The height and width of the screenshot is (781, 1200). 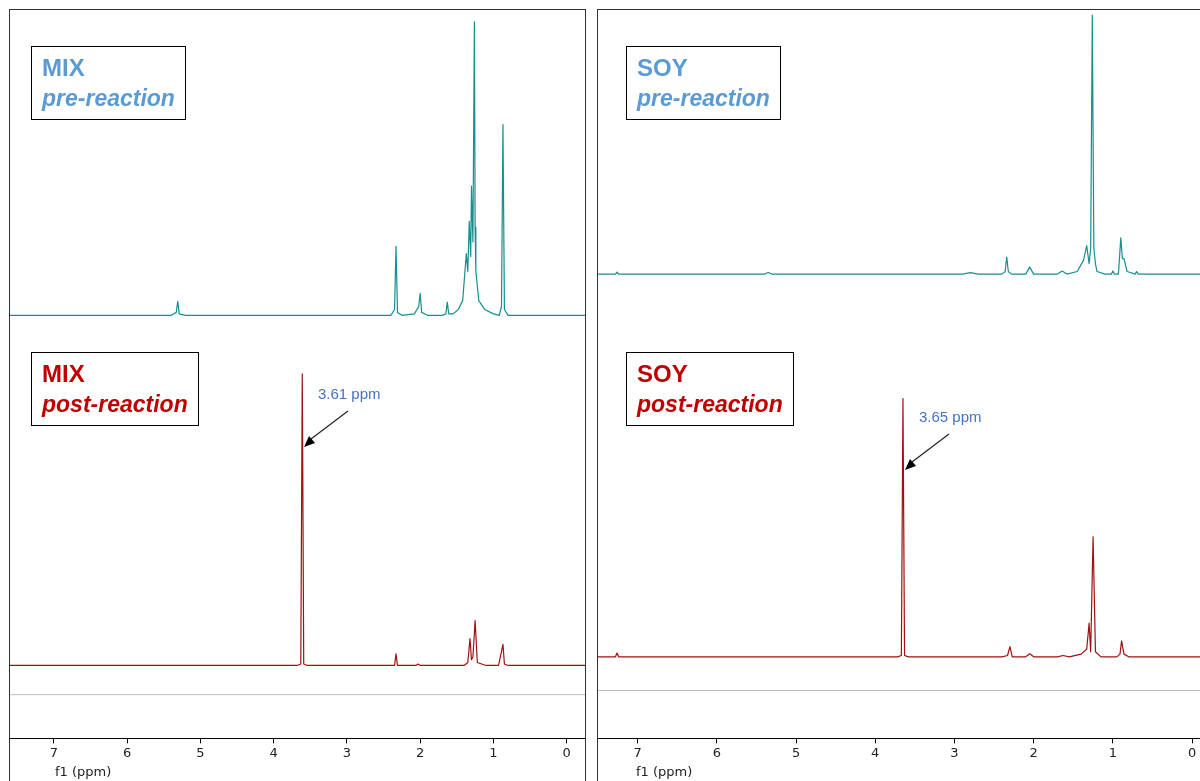 I want to click on chart-subtitle: post-reaction, so click(x=710, y=404).